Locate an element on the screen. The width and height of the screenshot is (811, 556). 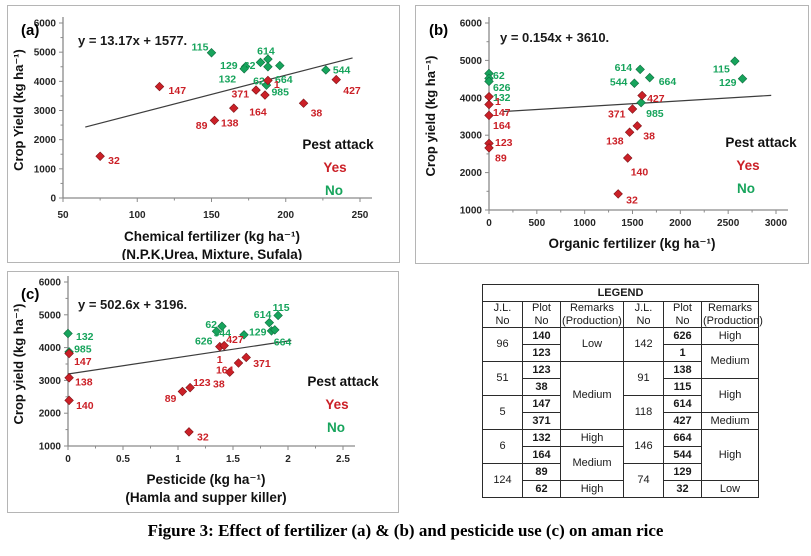
point-label-164: 164 is located at coordinates (502, 126).